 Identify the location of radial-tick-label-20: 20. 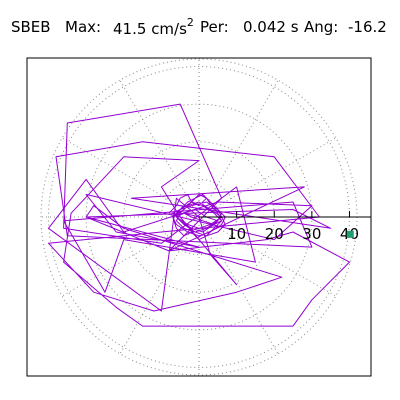
(274, 234).